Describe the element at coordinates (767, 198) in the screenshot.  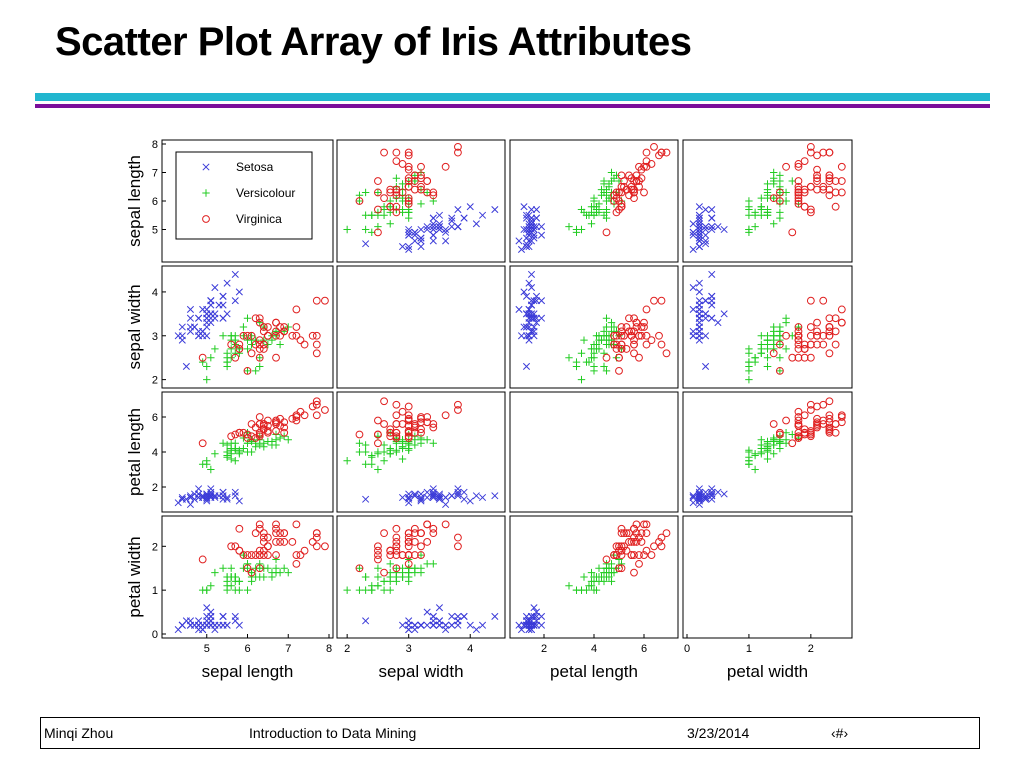
I see `panel-points` at that location.